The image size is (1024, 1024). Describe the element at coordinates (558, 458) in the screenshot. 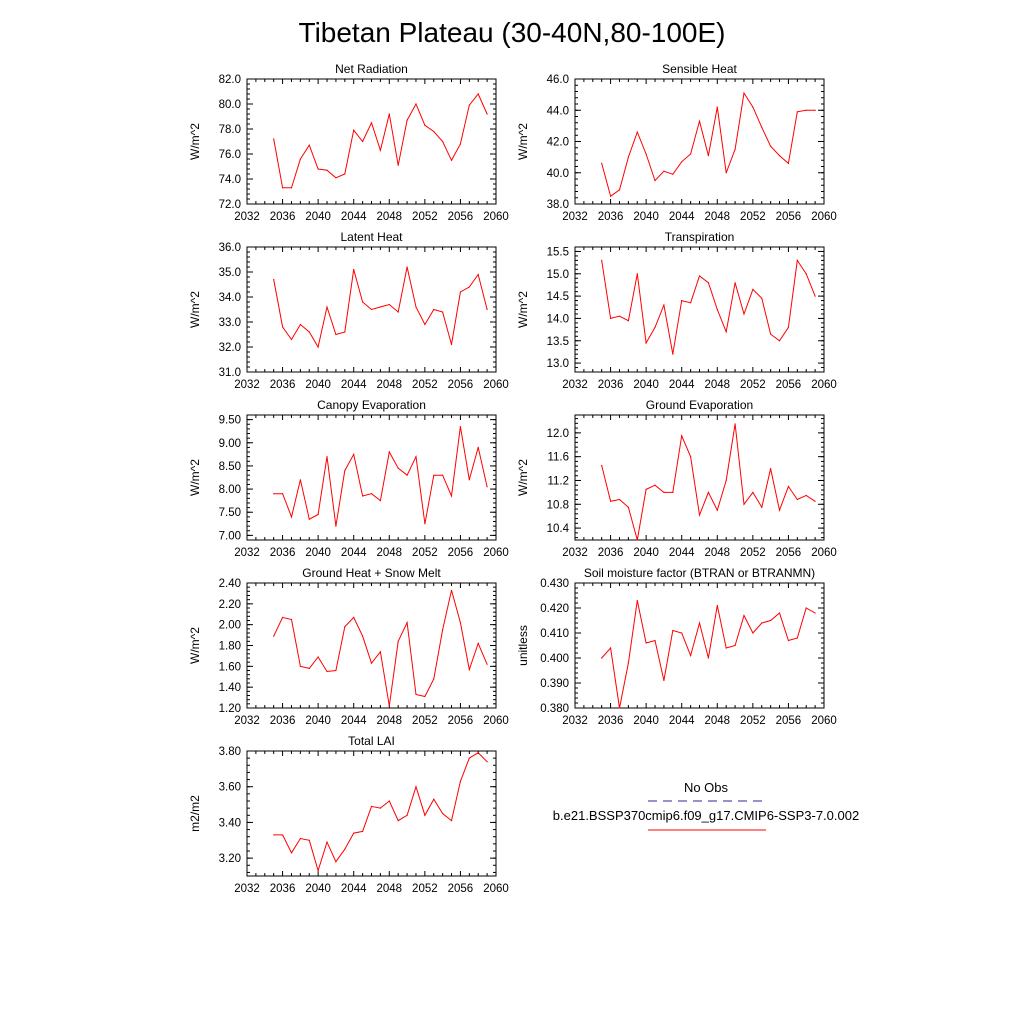

I see `y-tick-label: 11.6` at that location.